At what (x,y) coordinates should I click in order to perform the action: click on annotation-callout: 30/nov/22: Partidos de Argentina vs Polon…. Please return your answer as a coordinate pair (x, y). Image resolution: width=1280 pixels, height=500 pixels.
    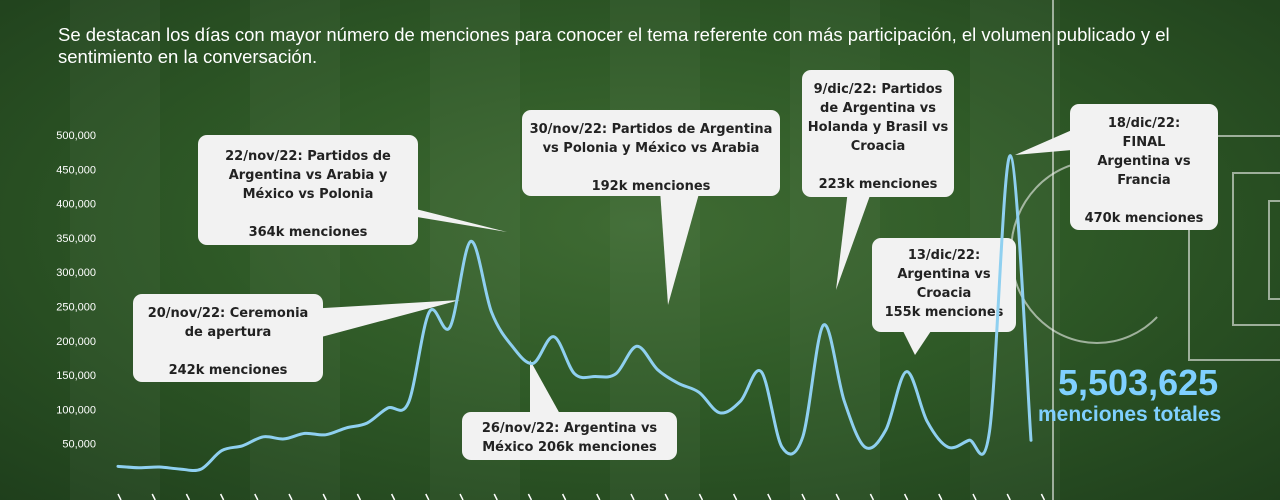
    Looking at the image, I should click on (651, 207).